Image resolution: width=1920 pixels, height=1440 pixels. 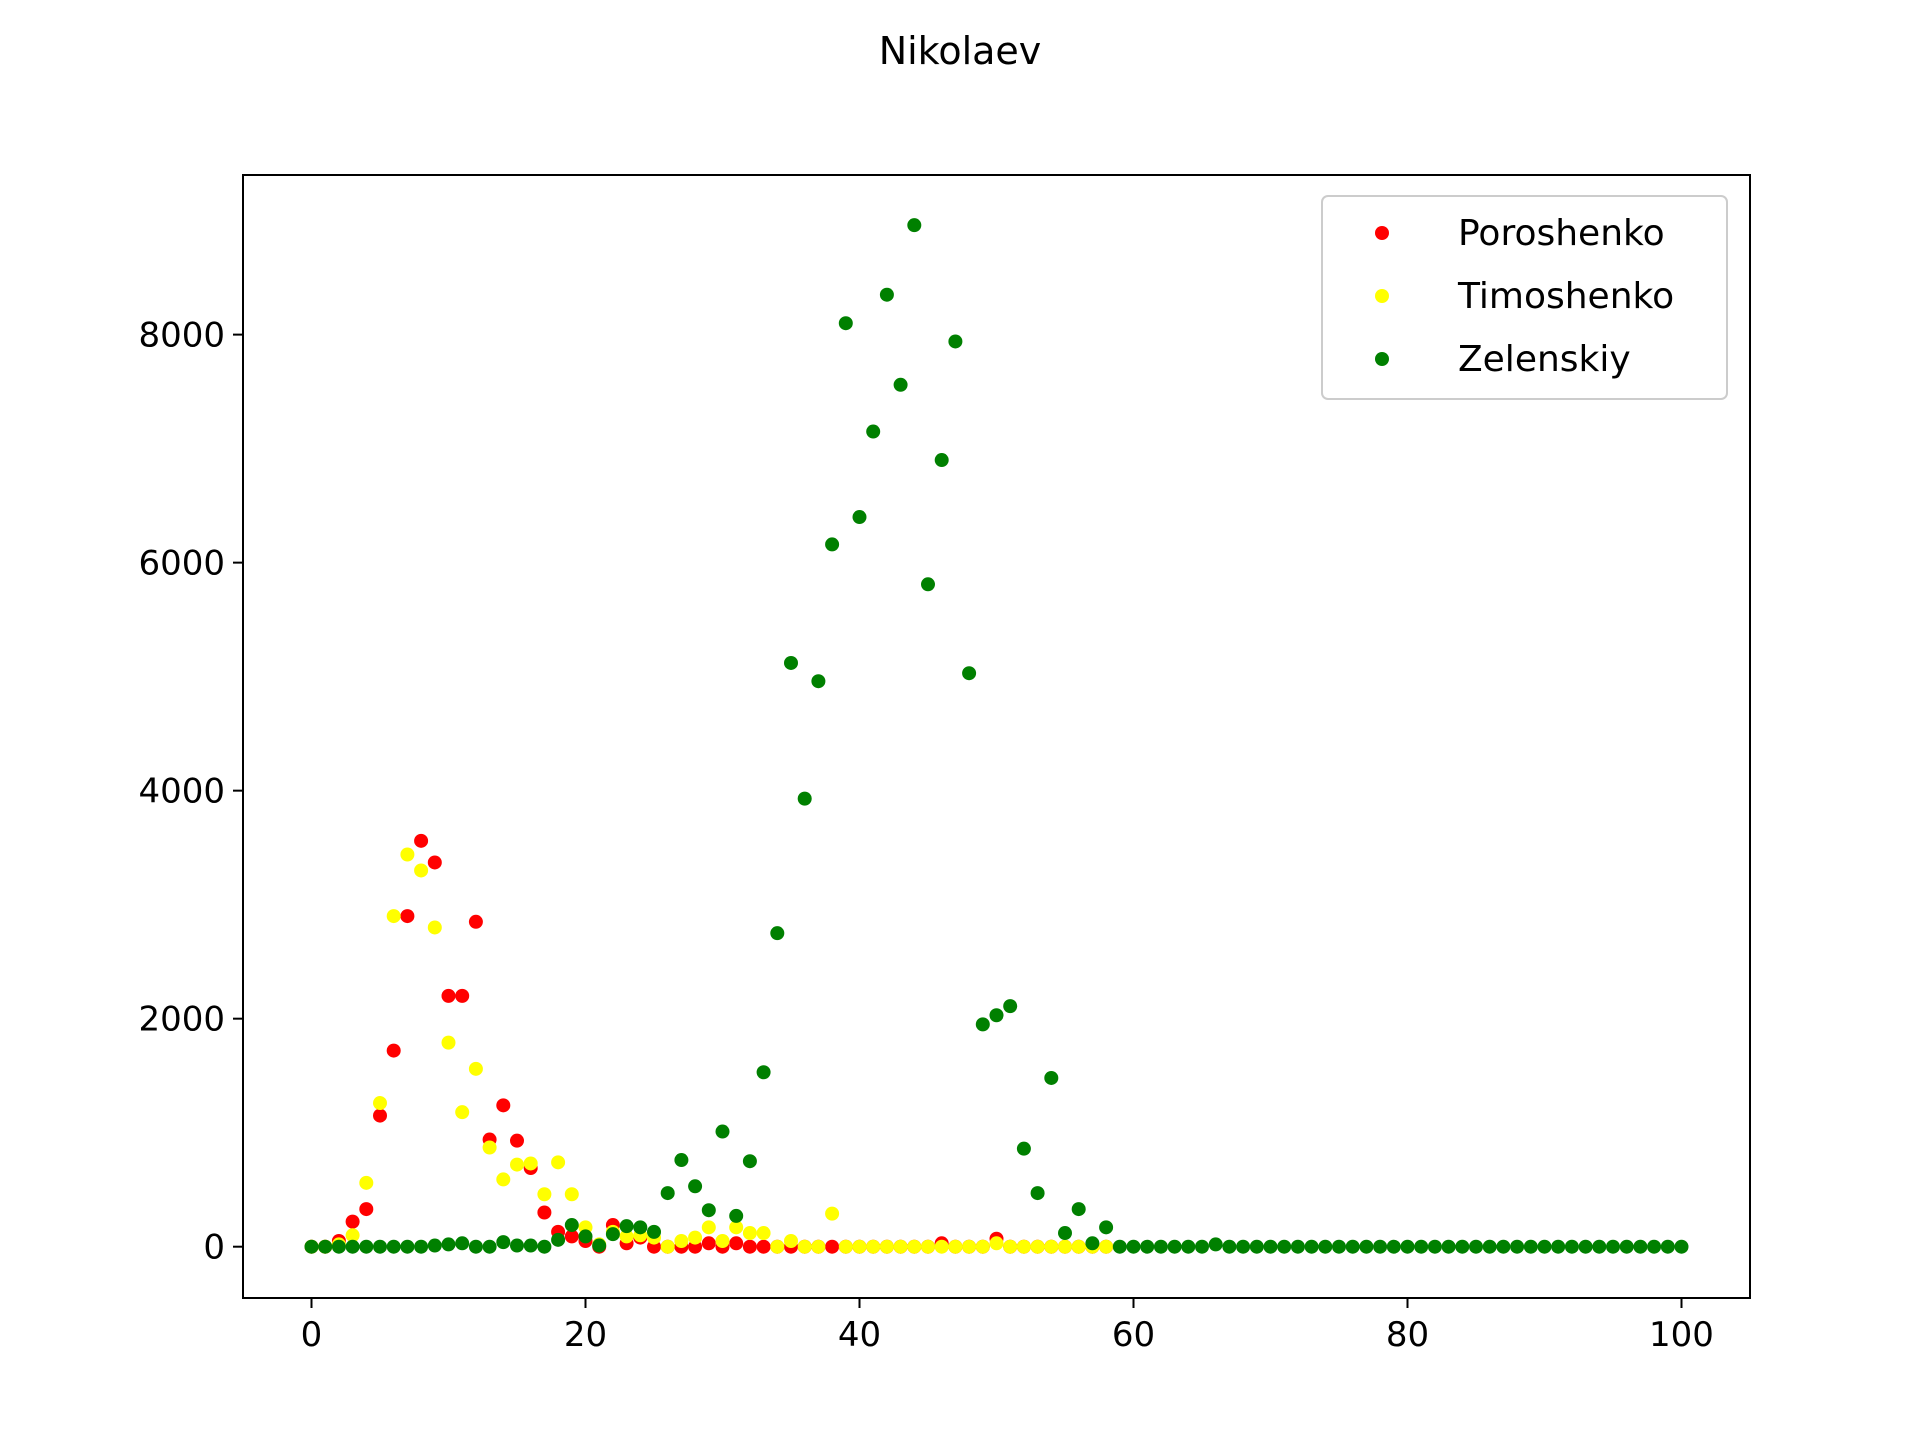 I want to click on x-tick-label: 60, so click(x=1133, y=1335).